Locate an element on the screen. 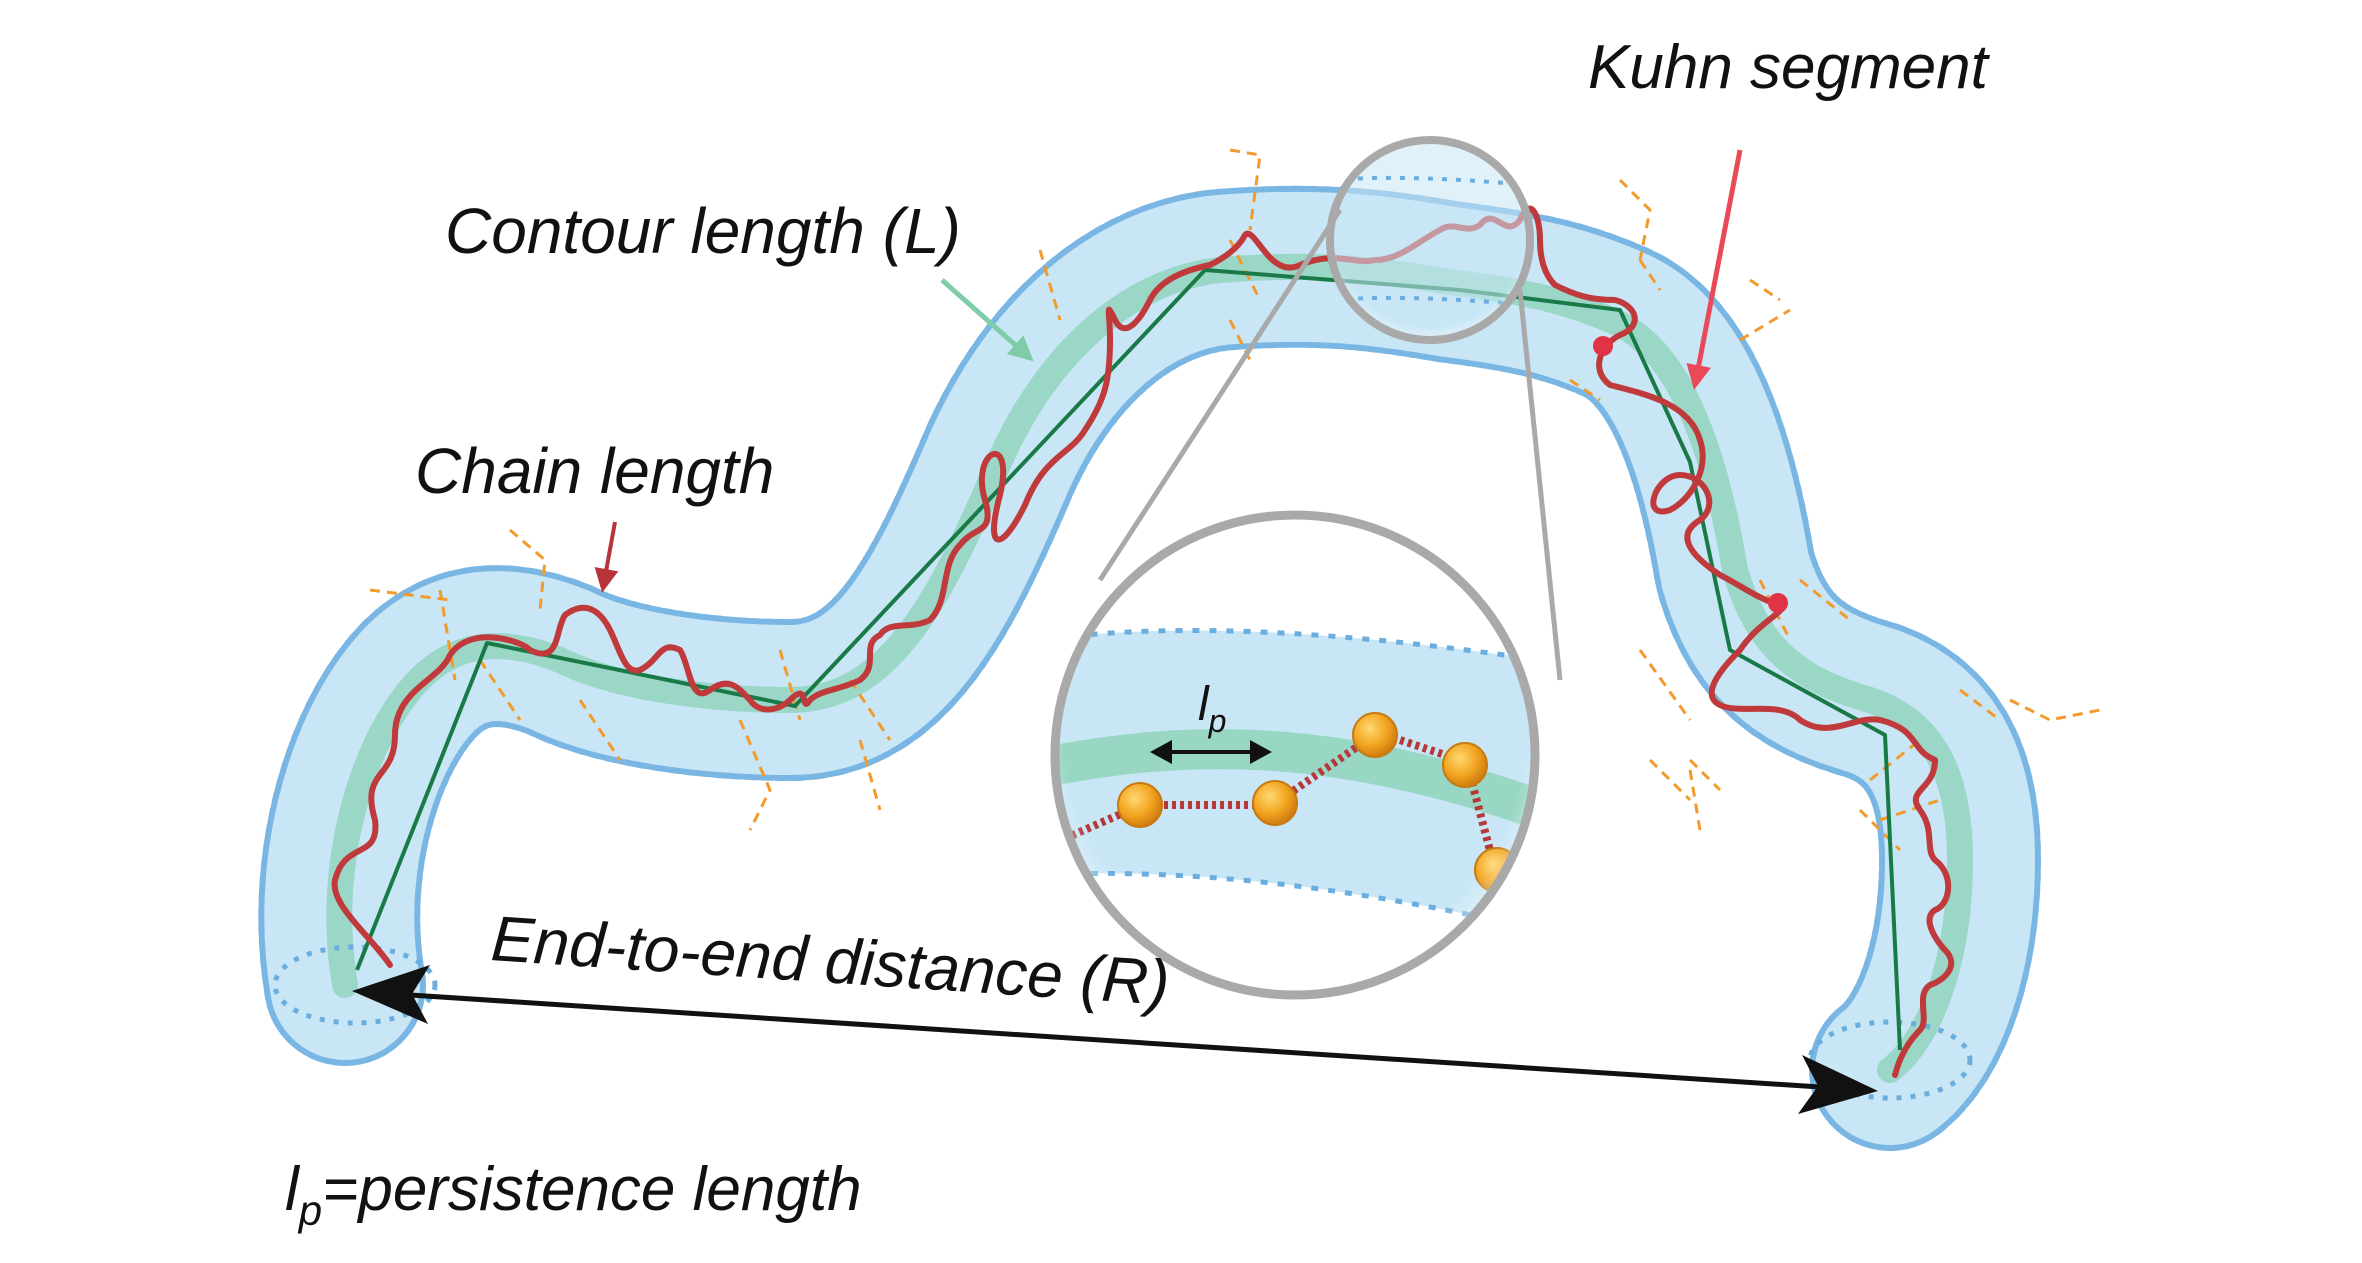  magnifier-connectors is located at coordinates (1330, 444).